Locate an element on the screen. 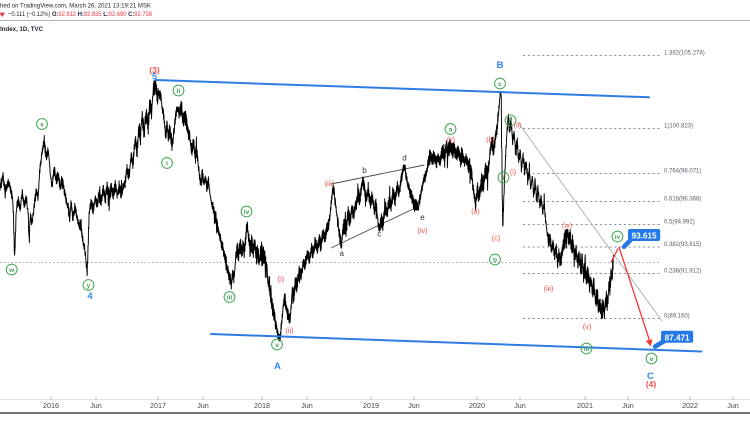 This screenshot has width=750, height=430. svg-text: e is located at coordinates (422, 217).